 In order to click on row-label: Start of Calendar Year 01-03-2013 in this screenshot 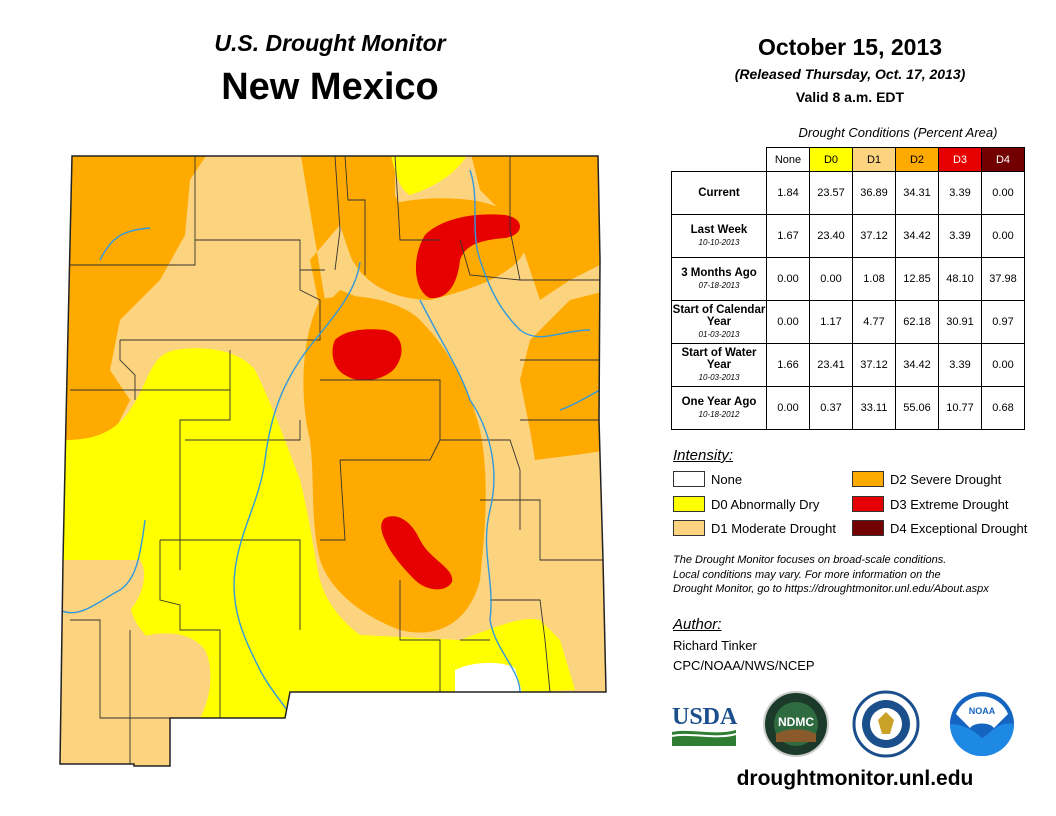, I will do `click(719, 322)`.